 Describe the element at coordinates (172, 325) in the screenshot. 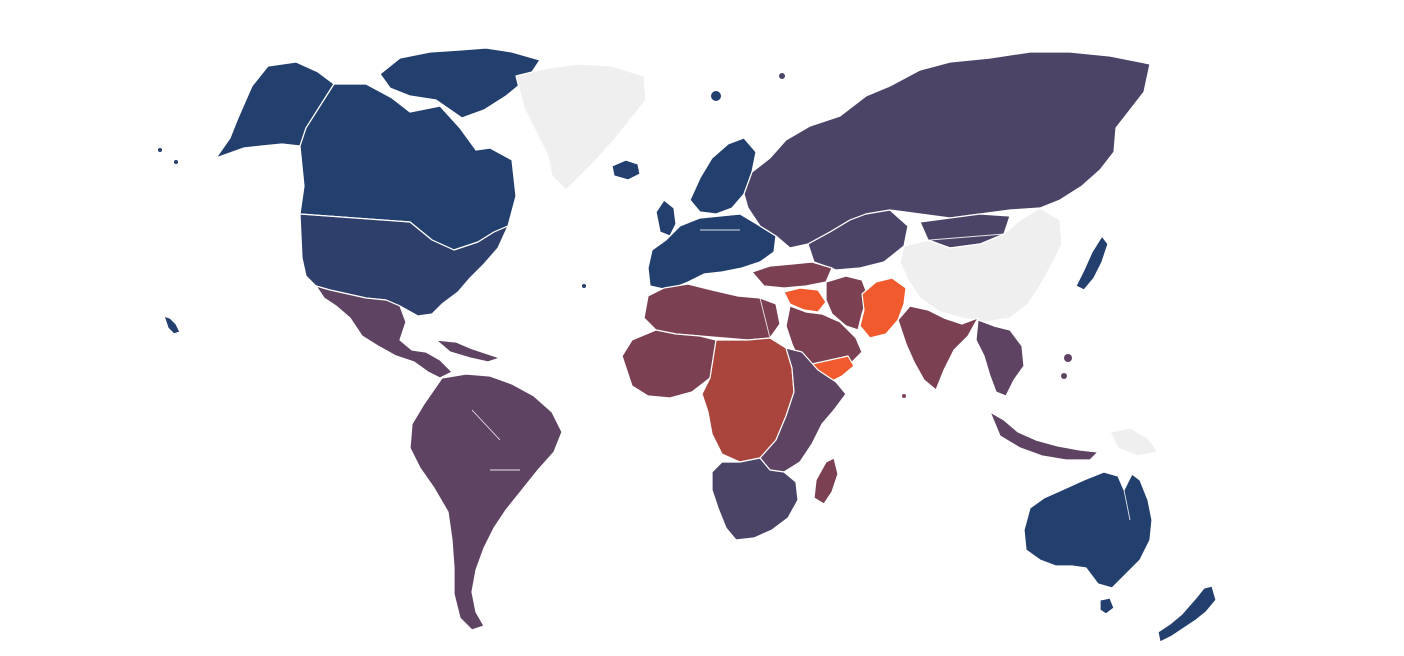

I see `region-hawaii` at that location.